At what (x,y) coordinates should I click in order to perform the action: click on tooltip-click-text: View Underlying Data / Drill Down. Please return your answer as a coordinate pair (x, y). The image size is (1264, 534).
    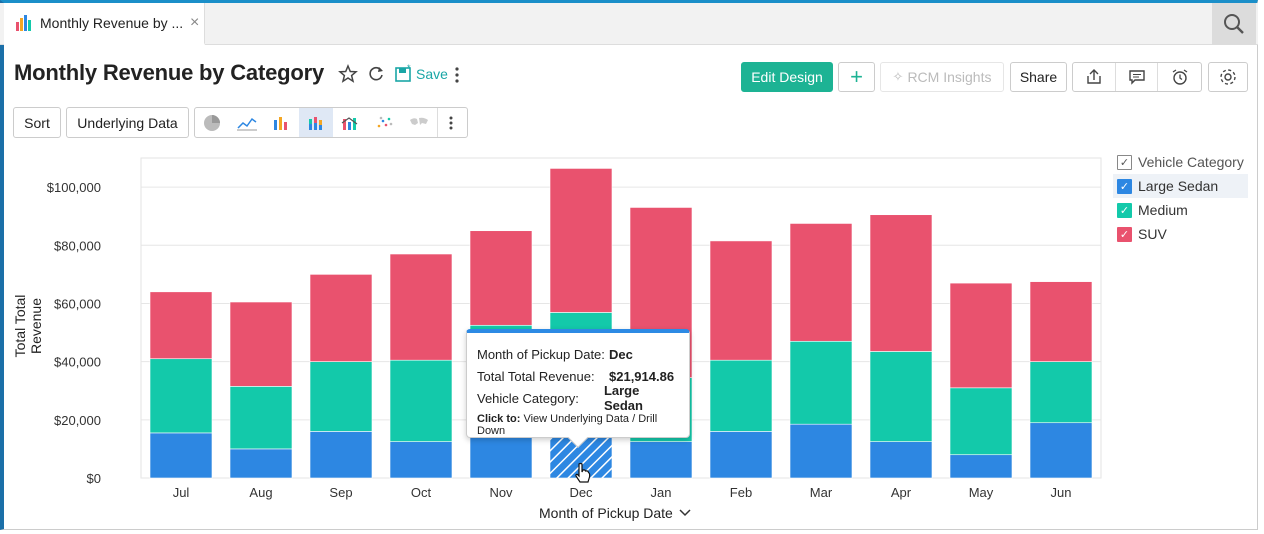
    Looking at the image, I should click on (567, 425).